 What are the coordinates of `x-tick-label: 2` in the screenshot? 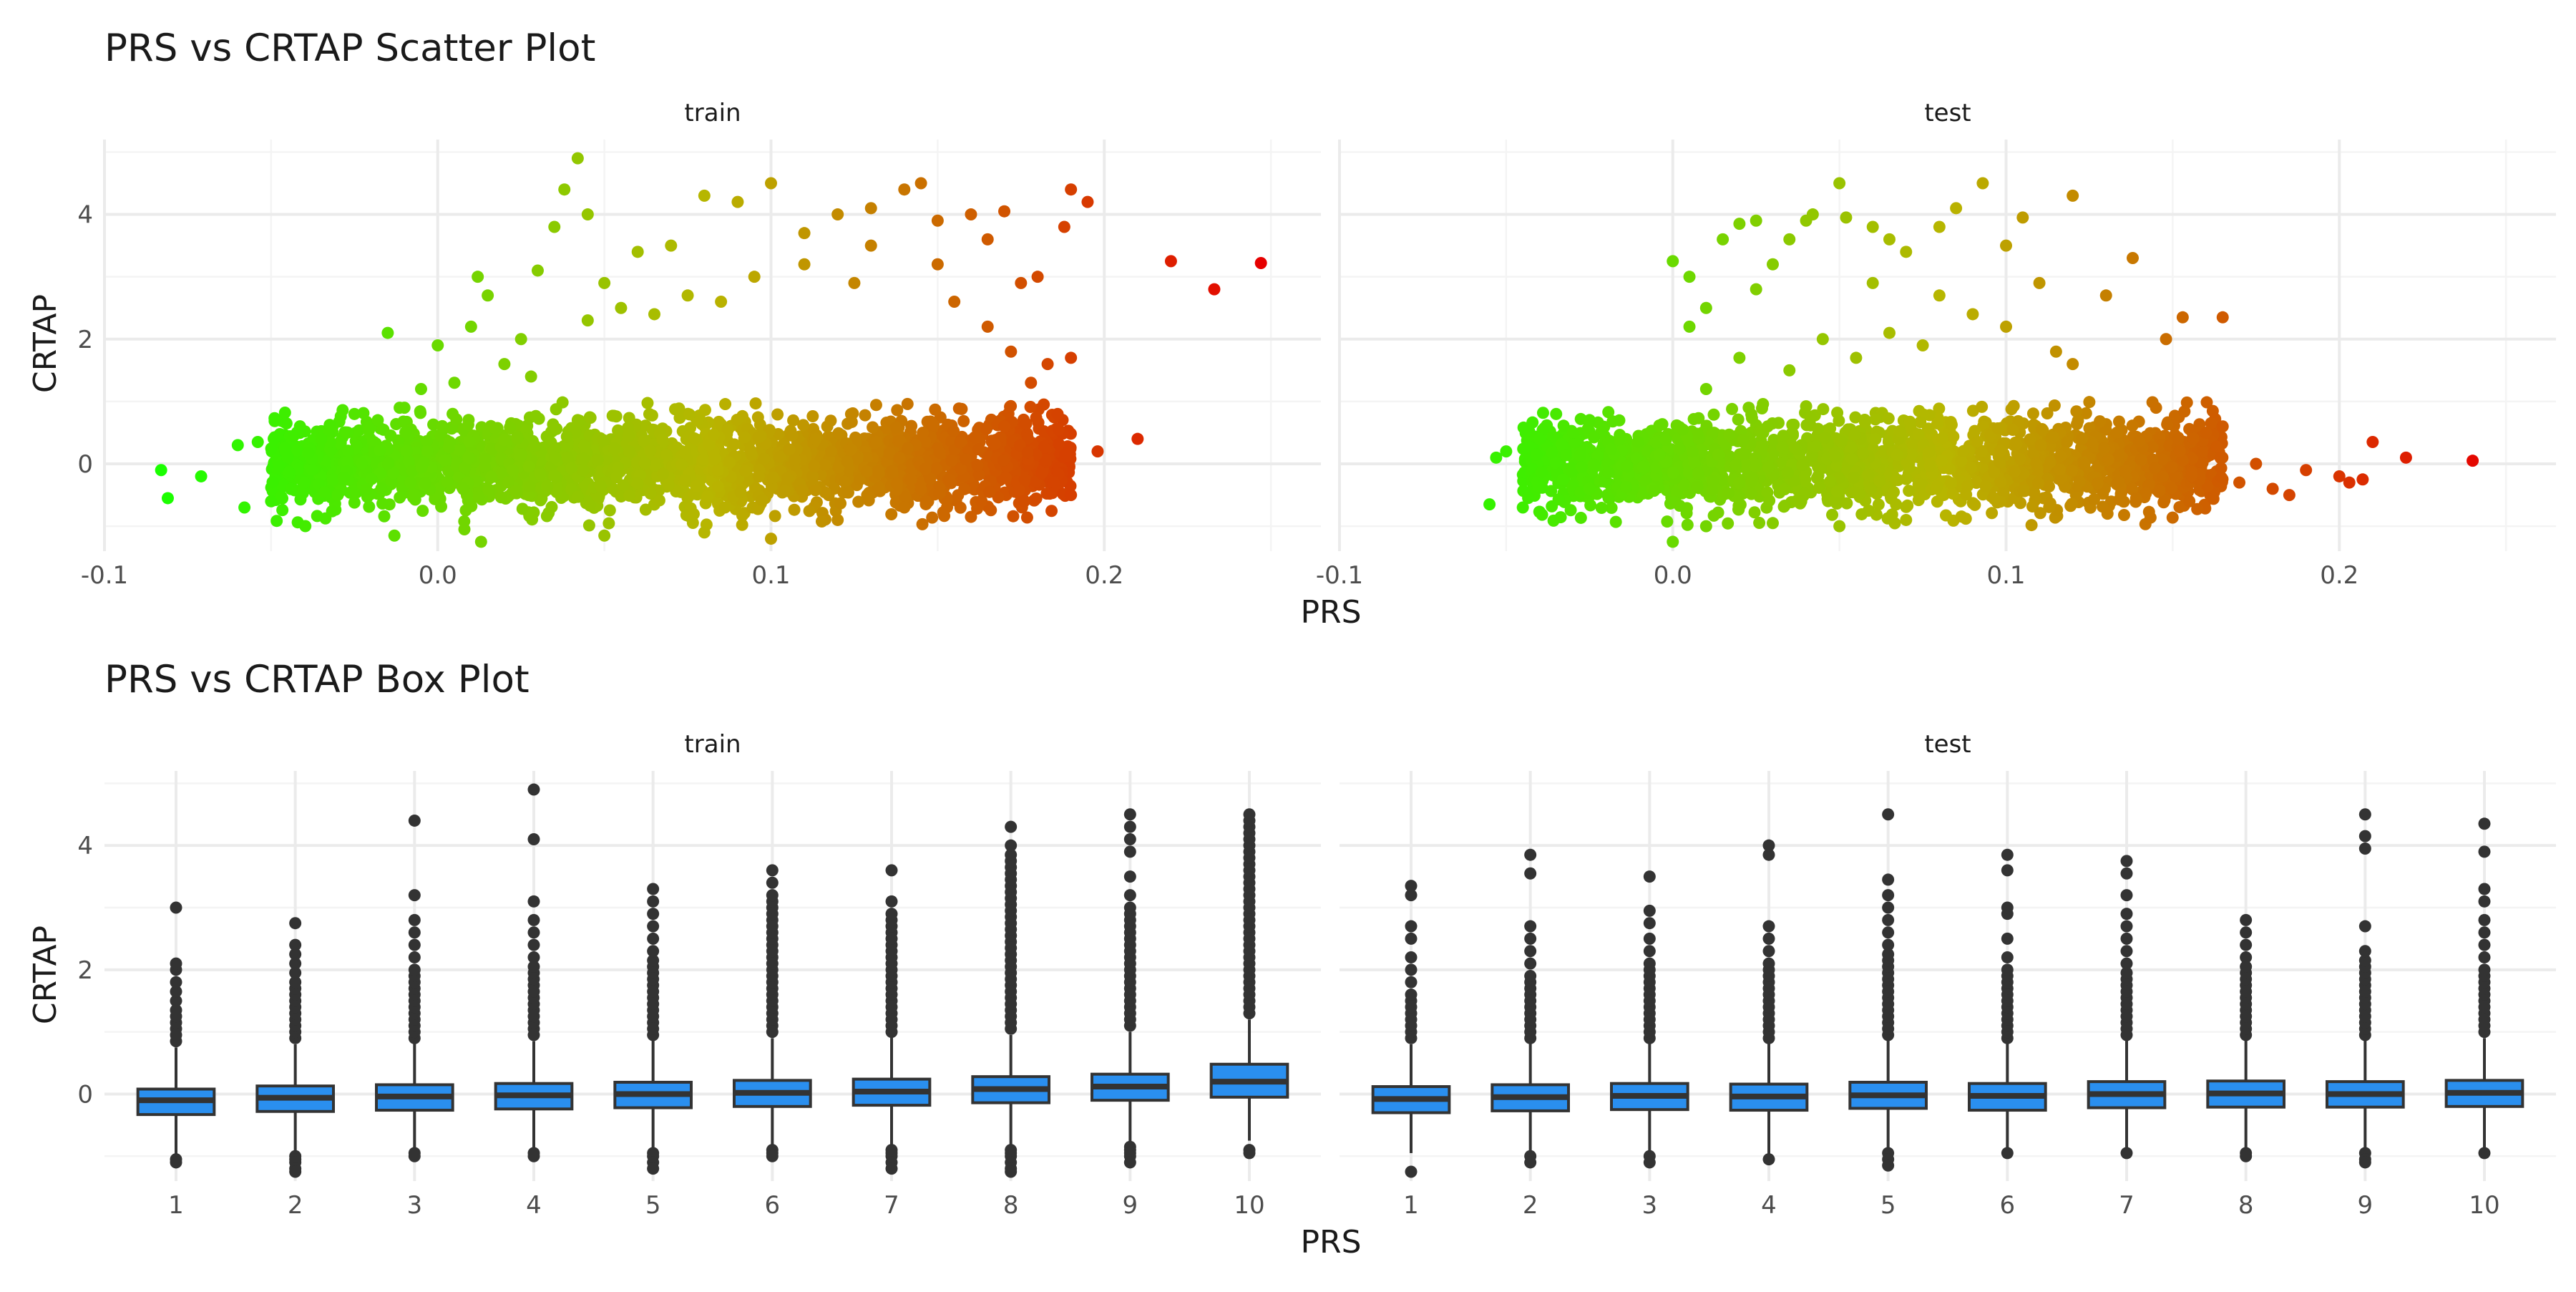 It's located at (295, 1205).